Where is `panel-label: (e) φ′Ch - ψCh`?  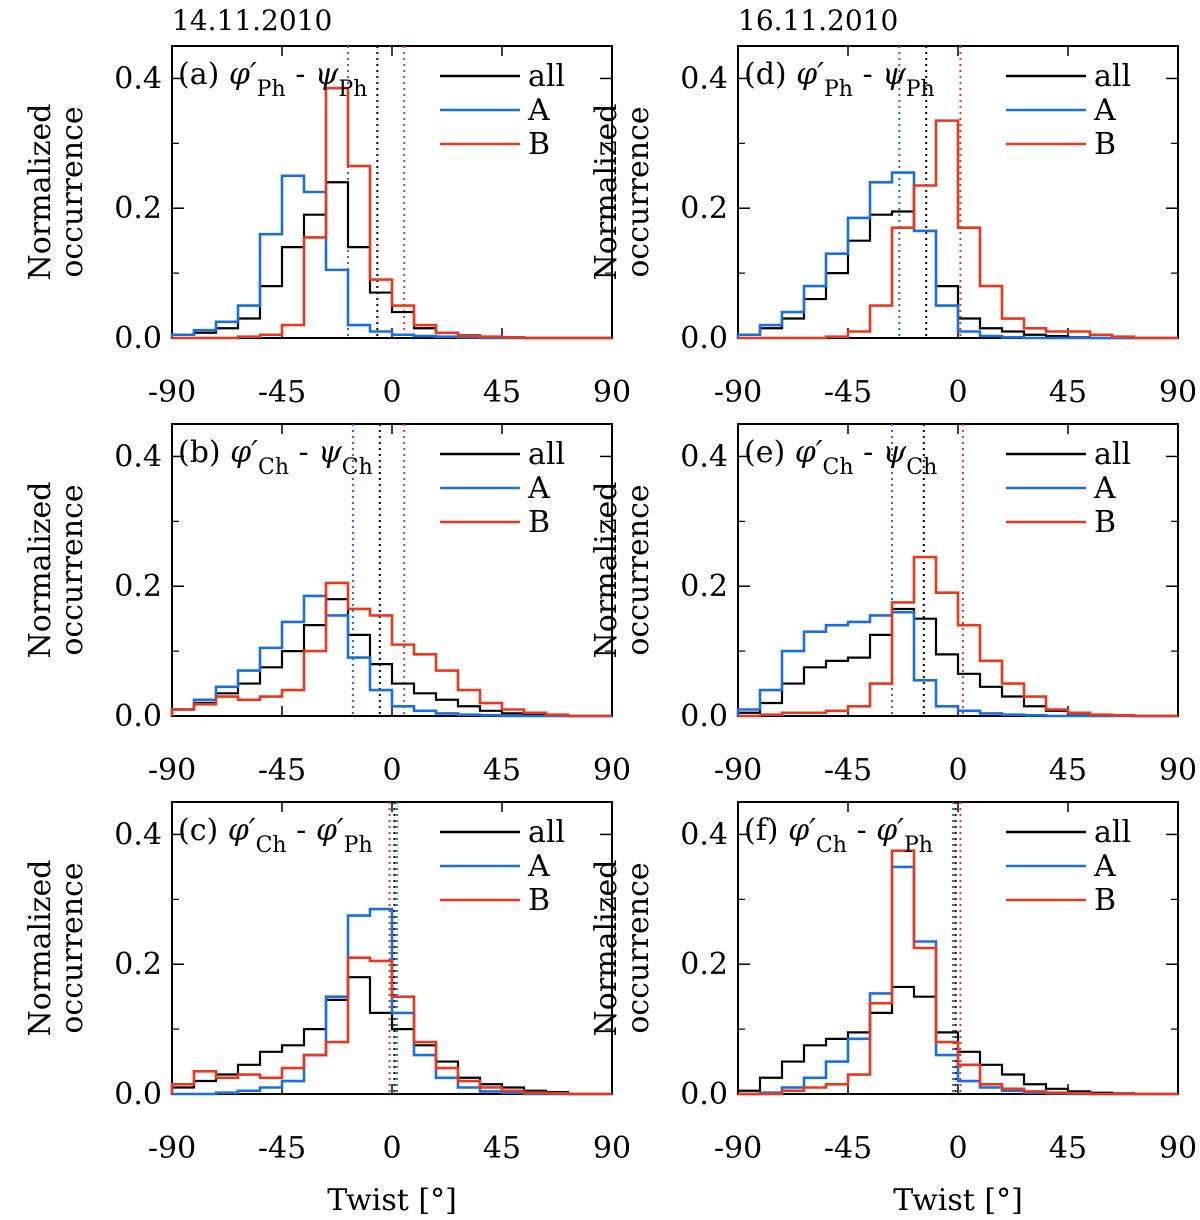
panel-label: (e) φ′Ch - ψCh is located at coordinates (840, 457).